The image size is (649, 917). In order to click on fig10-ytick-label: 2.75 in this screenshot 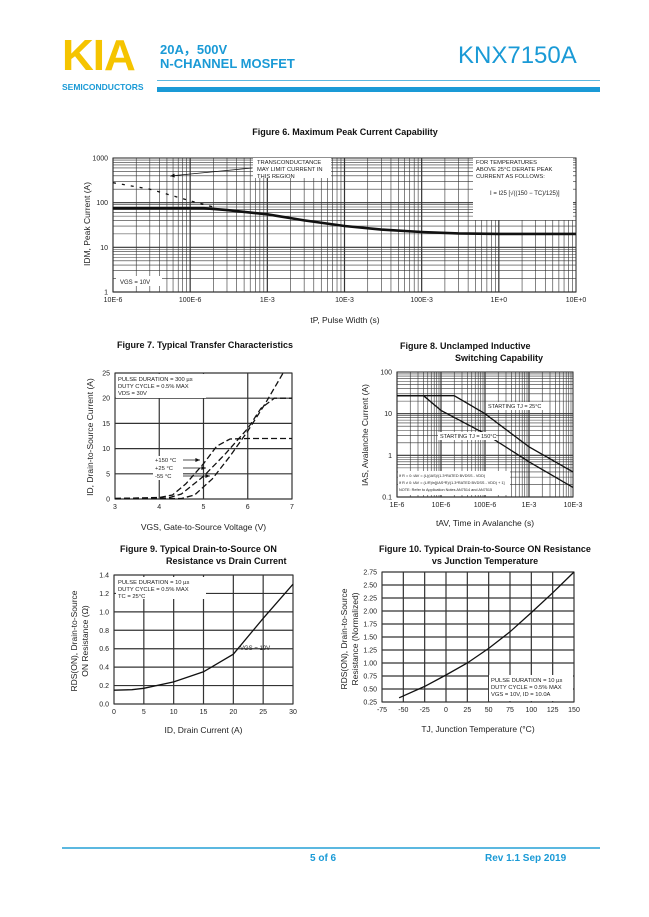, I will do `click(370, 573)`.